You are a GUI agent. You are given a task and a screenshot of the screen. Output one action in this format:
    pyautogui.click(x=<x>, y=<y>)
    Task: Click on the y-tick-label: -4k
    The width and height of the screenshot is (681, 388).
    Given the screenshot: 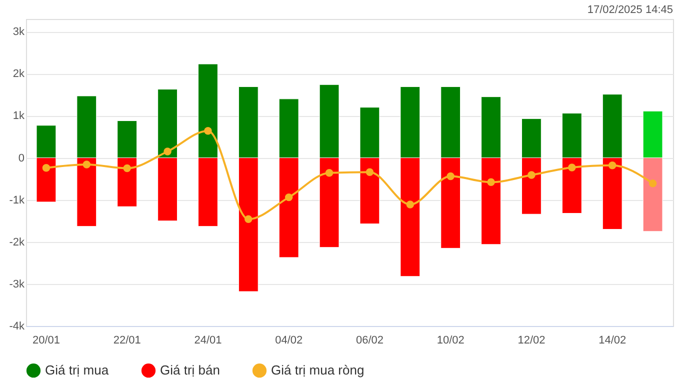 What is the action you would take?
    pyautogui.click(x=17, y=326)
    